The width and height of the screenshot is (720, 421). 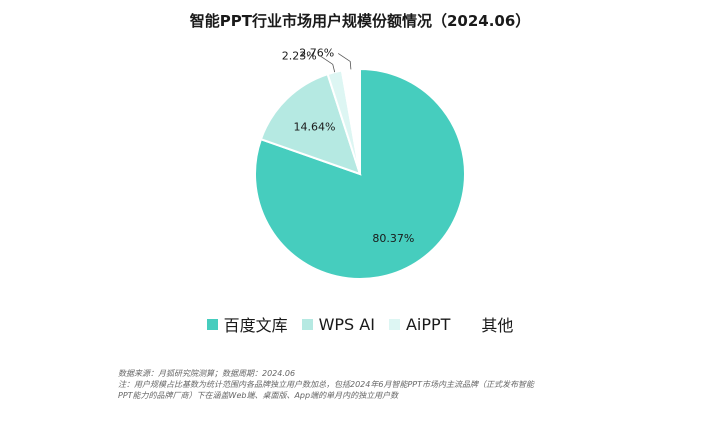 I want to click on legend-swatch-baidu-wenku, so click(x=212, y=324).